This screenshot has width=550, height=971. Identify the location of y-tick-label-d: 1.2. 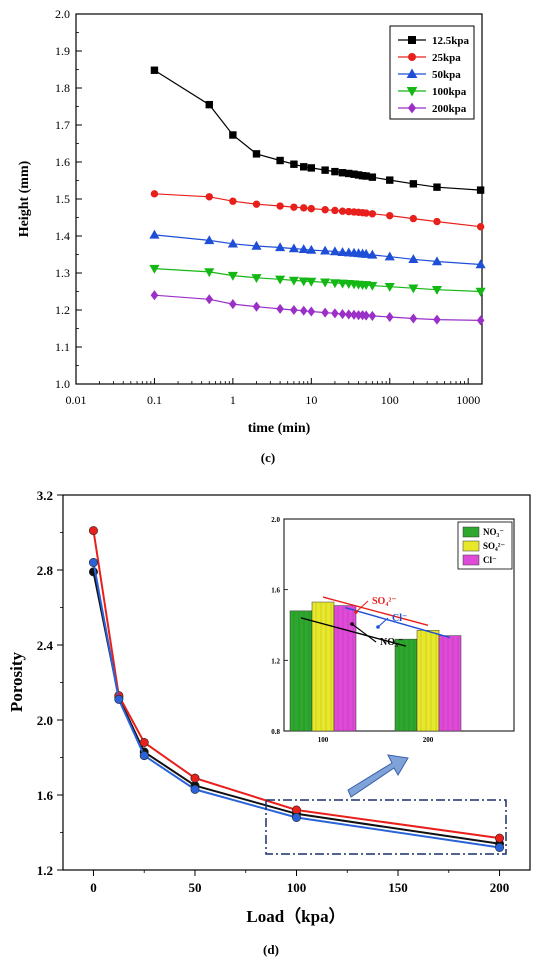
(45, 870).